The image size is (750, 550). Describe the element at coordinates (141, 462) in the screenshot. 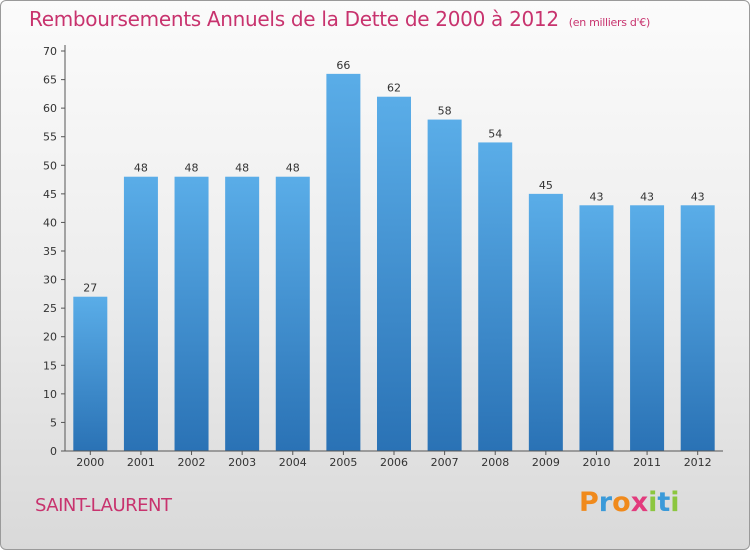

I see `x-tick-label: 2001` at that location.